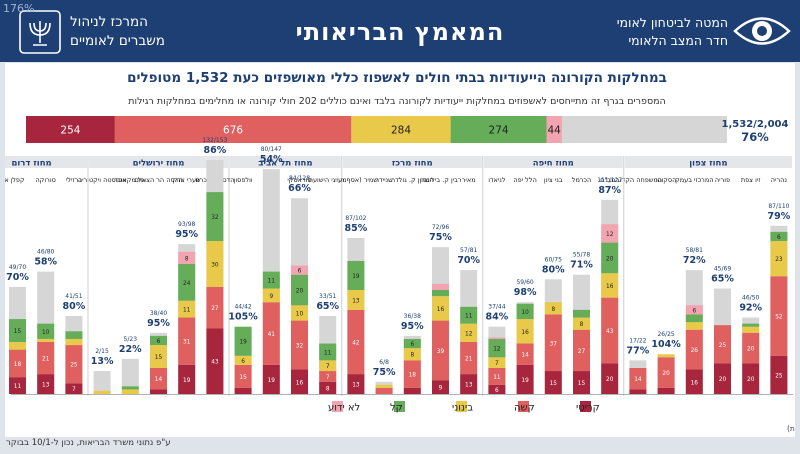 Image resolution: width=800 pixels, height=454 pixels. Describe the element at coordinates (7, 180) in the screenshot. I see `hospital-name: אסותא אשדוד` at that location.